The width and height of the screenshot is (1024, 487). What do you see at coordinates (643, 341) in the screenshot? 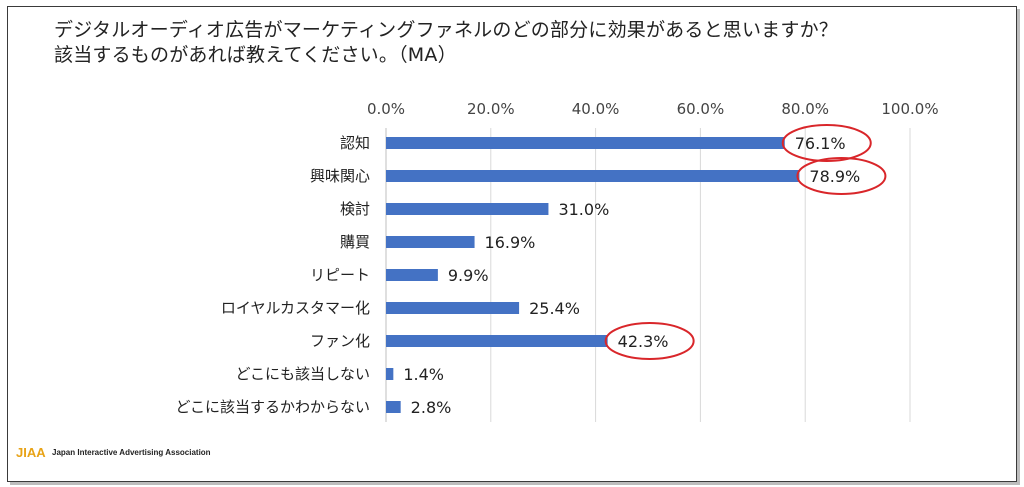
I see `value-label: 42.3%` at bounding box center [643, 341].